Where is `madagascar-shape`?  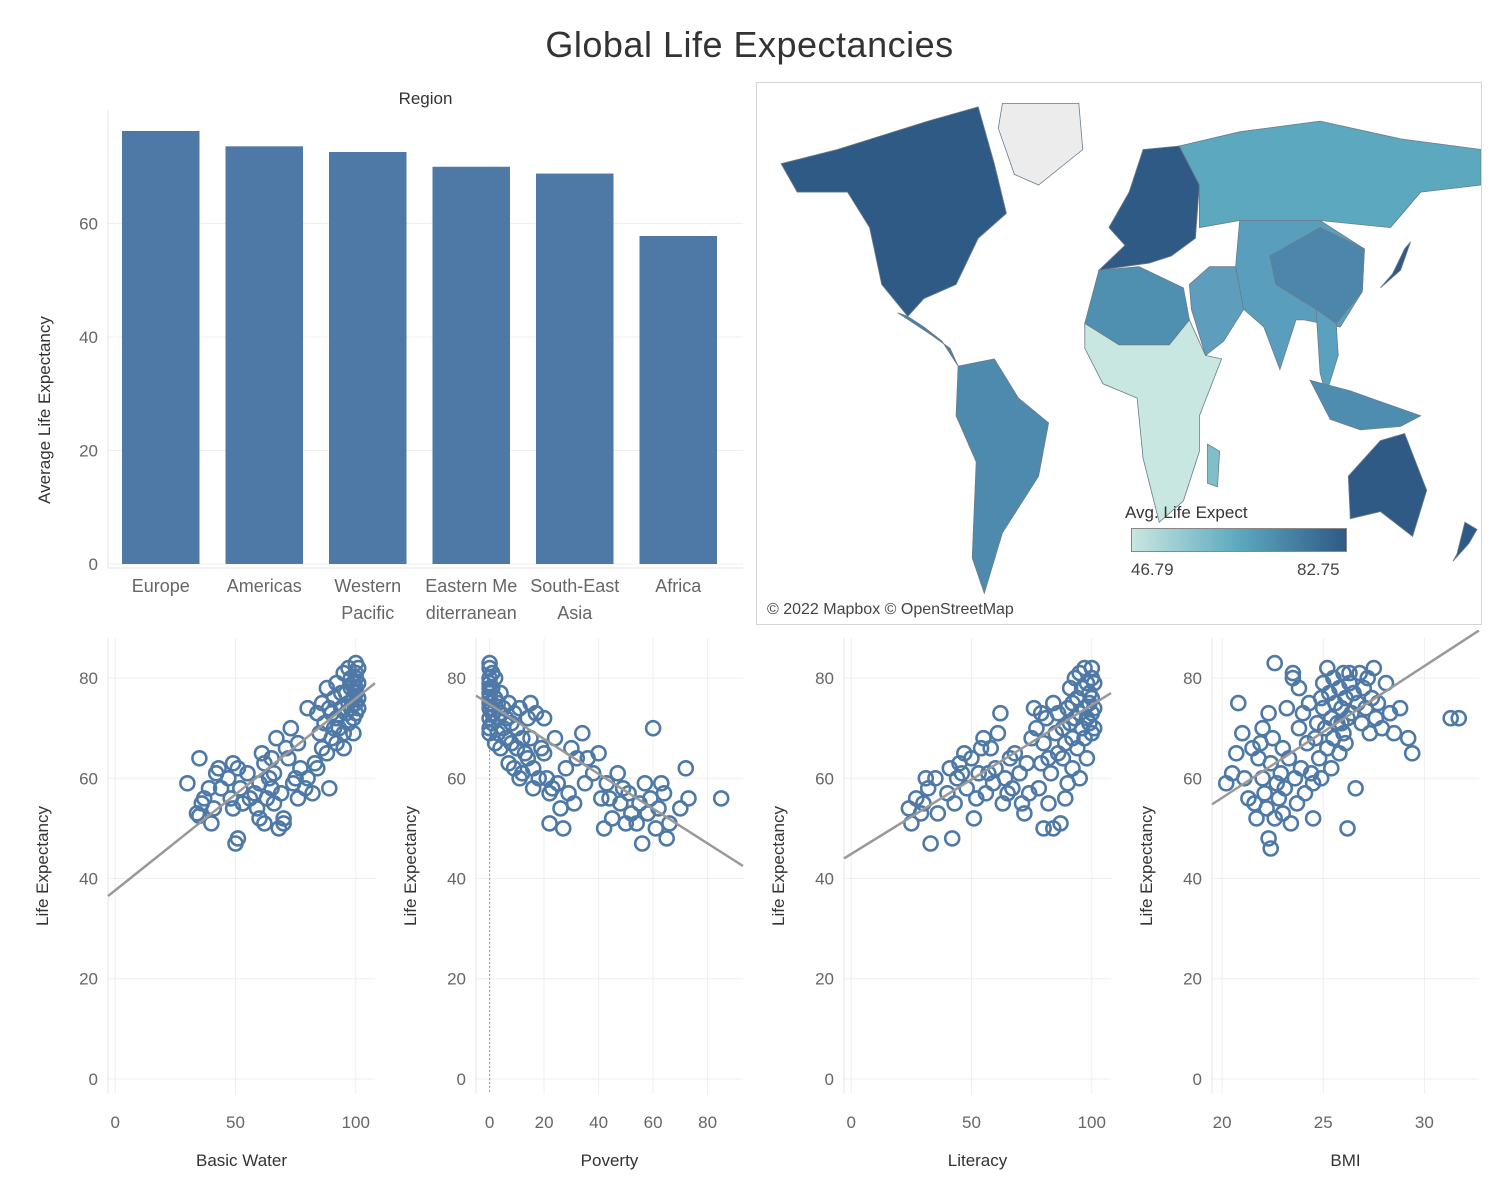
madagascar-shape is located at coordinates (1214, 465).